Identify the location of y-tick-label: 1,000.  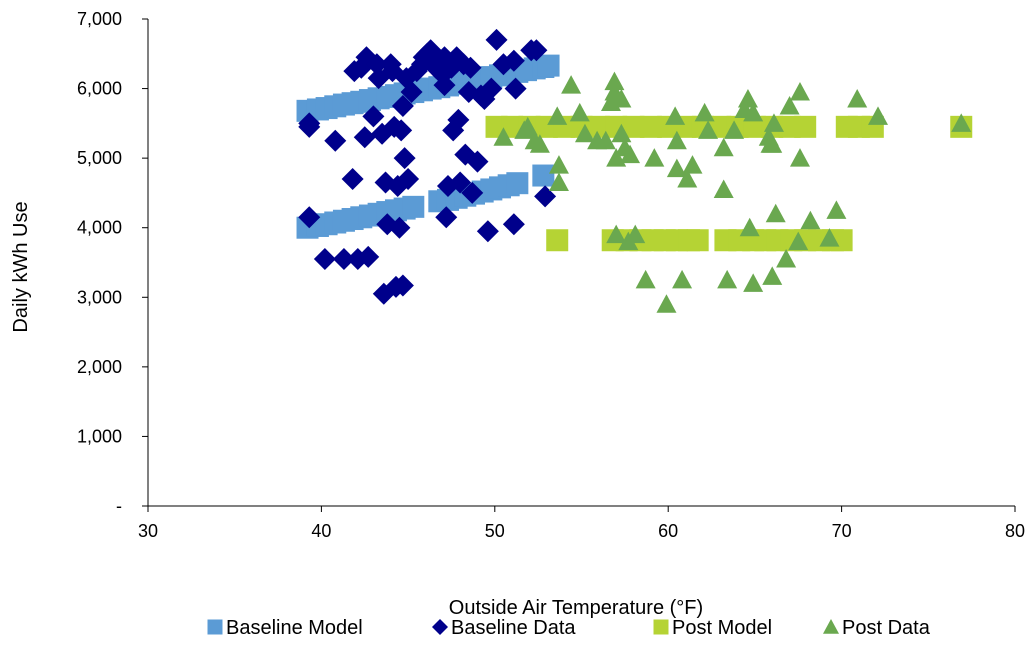
(99, 436).